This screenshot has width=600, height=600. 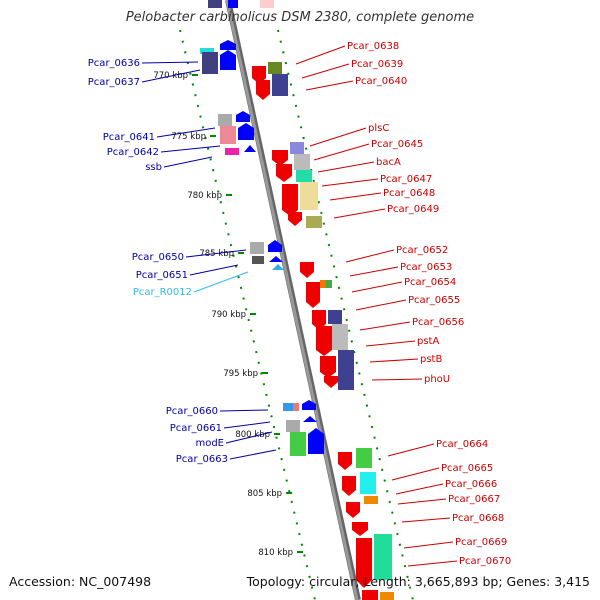 What do you see at coordinates (431, 359) in the screenshot?
I see `gene-label: pstB` at bounding box center [431, 359].